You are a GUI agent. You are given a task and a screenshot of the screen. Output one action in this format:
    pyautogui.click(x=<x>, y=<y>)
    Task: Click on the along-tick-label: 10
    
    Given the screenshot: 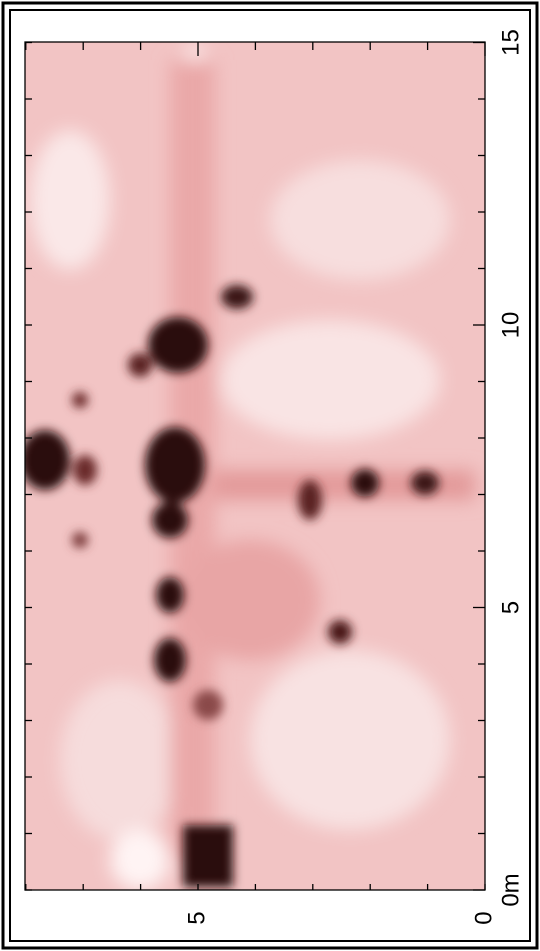 What is the action you would take?
    pyautogui.click(x=510, y=325)
    